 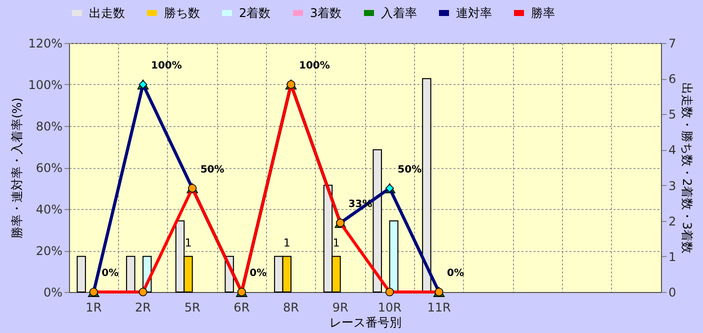 What do you see at coordinates (45, 85) in the screenshot?
I see `y-tick-label: 100%` at bounding box center [45, 85].